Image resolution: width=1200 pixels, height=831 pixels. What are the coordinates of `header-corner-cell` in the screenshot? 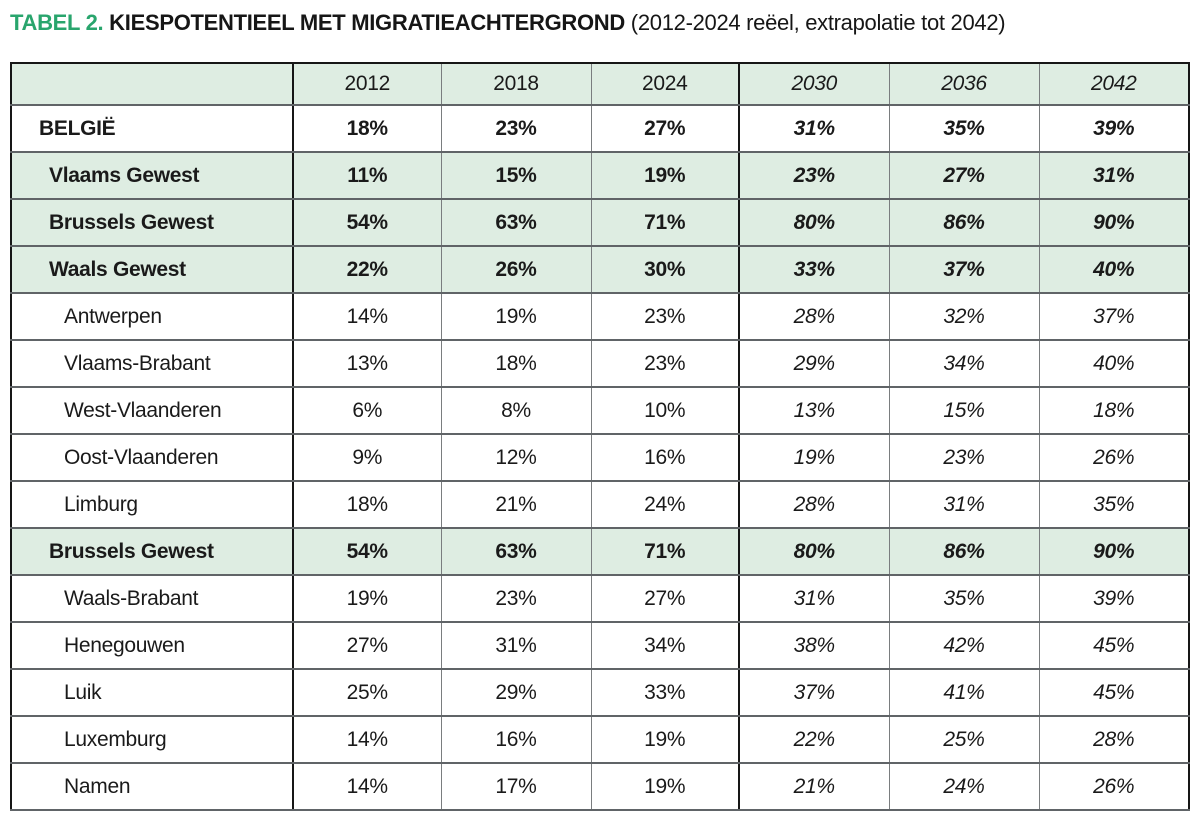 It's located at (152, 84).